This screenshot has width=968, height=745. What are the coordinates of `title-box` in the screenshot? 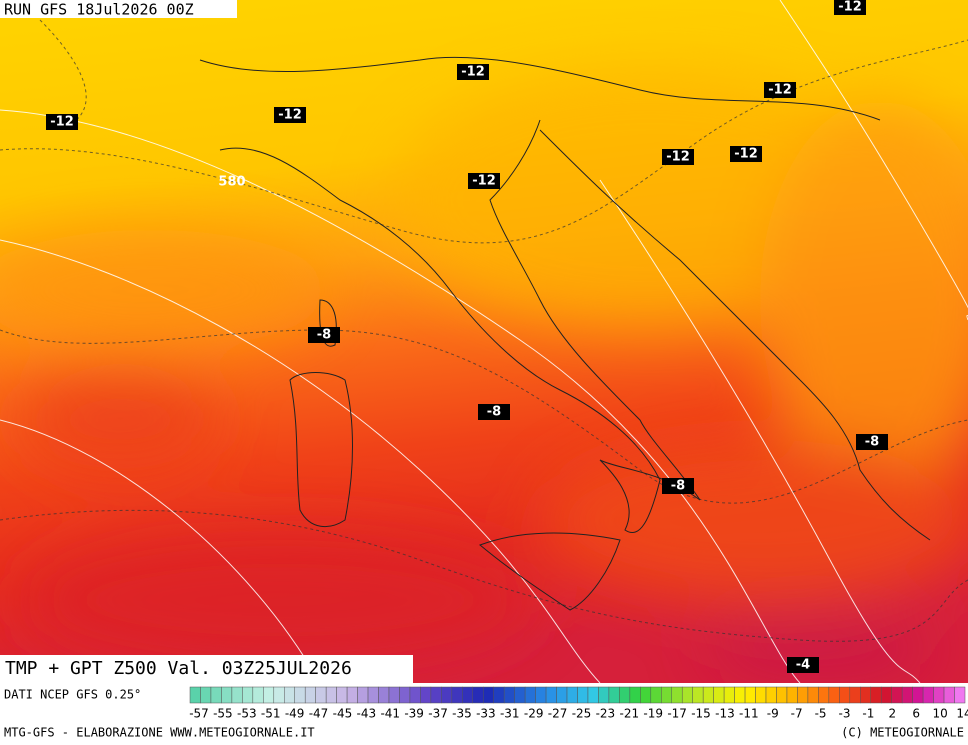 It's located at (206, 669).